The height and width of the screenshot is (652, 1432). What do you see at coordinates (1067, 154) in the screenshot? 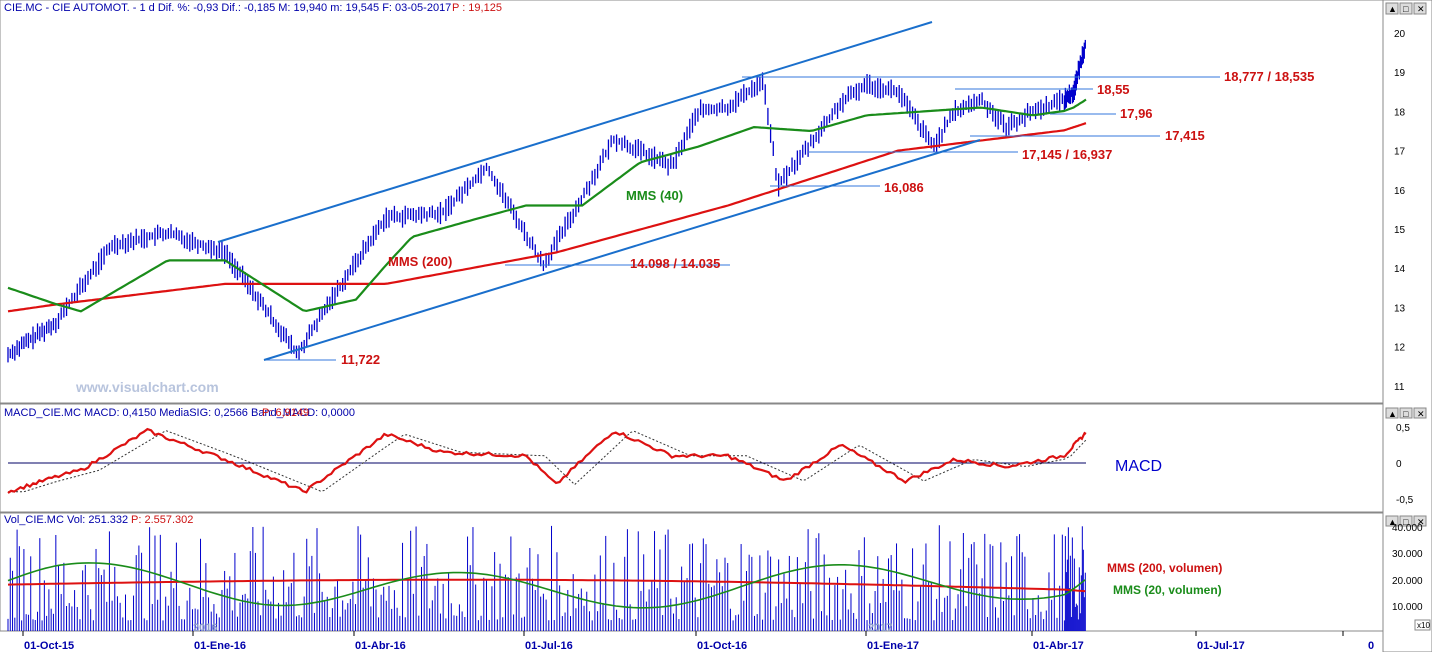
I see `level-label-5: 17,145 / 16,937` at bounding box center [1067, 154].